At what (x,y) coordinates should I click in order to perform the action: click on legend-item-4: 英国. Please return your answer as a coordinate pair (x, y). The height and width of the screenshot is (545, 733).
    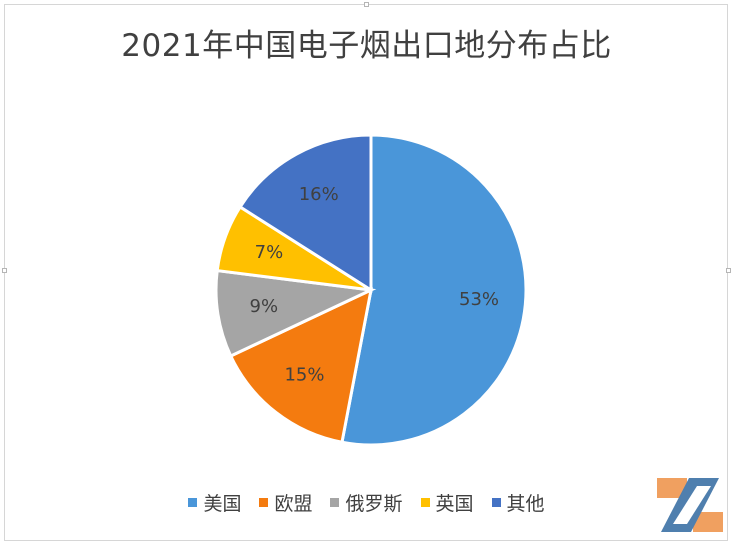
    Looking at the image, I should click on (447, 502).